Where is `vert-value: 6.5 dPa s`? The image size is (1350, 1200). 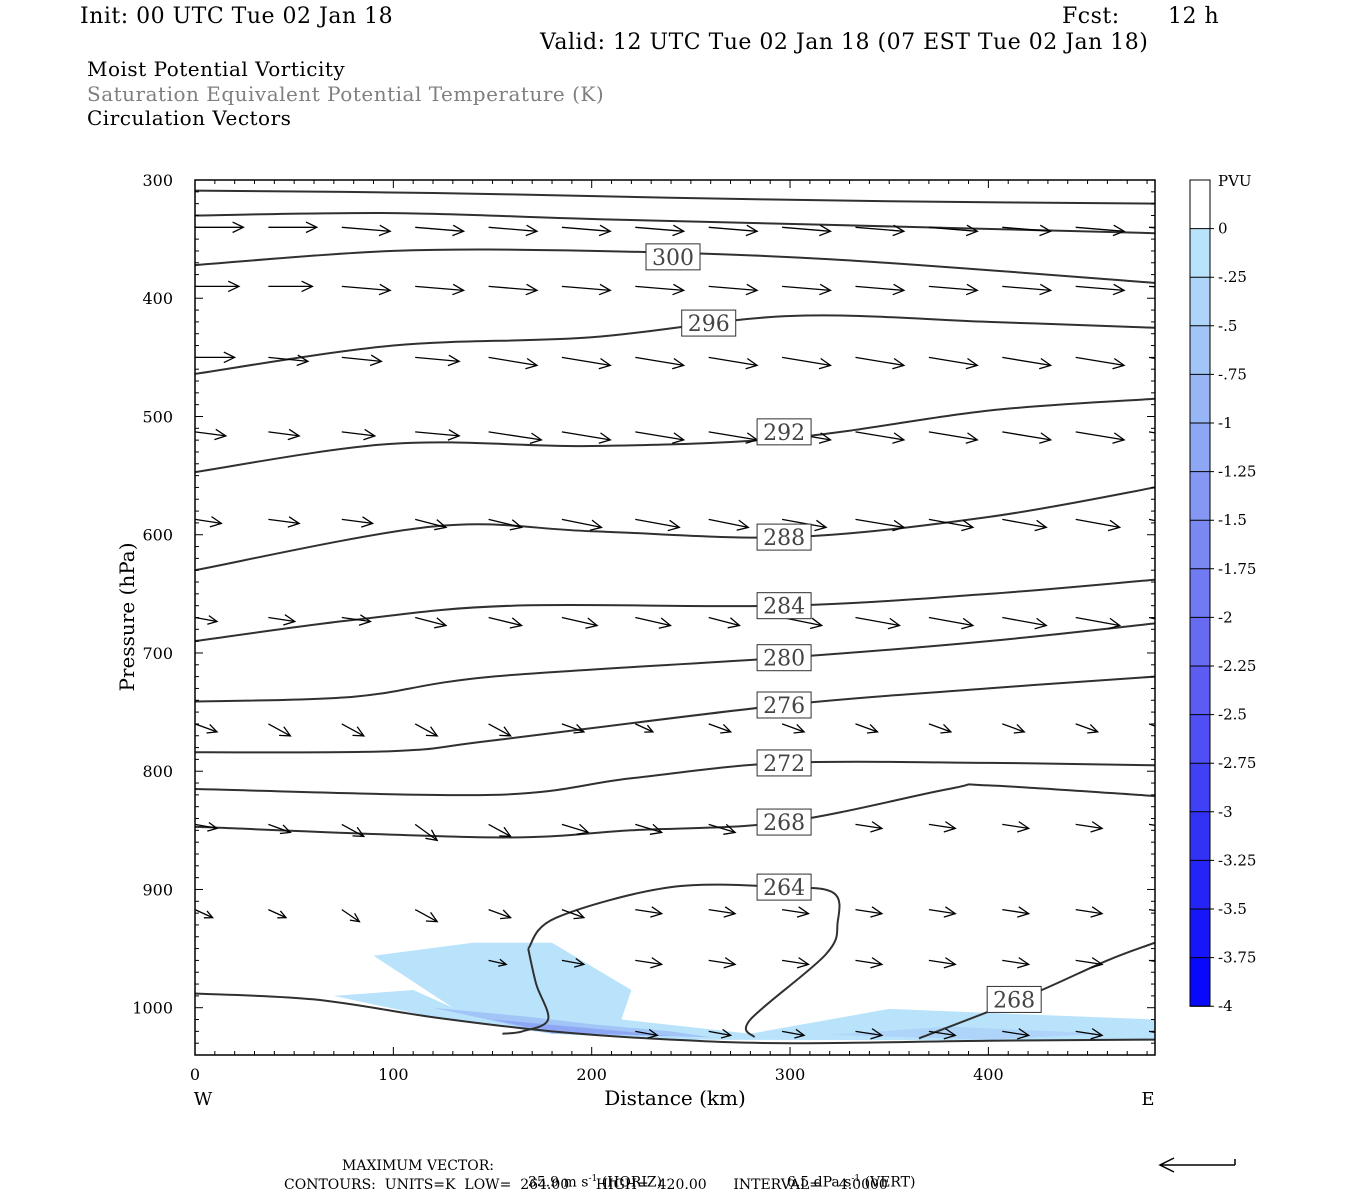 vert-value: 6.5 dPa s is located at coordinates (819, 1182).